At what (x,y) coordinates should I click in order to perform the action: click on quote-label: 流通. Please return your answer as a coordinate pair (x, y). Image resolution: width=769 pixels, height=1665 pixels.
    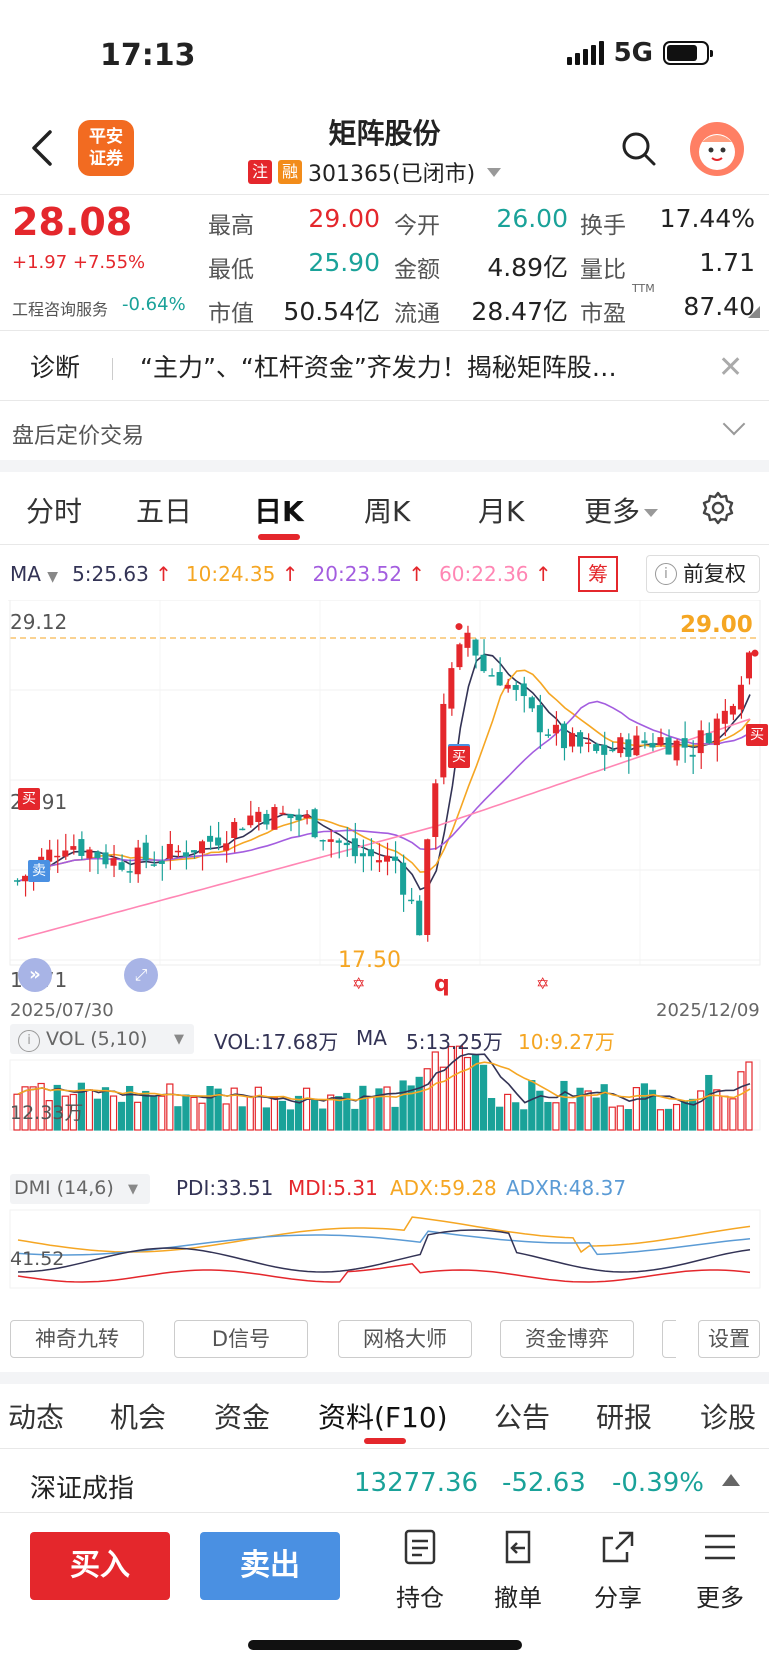
    Looking at the image, I should click on (417, 314).